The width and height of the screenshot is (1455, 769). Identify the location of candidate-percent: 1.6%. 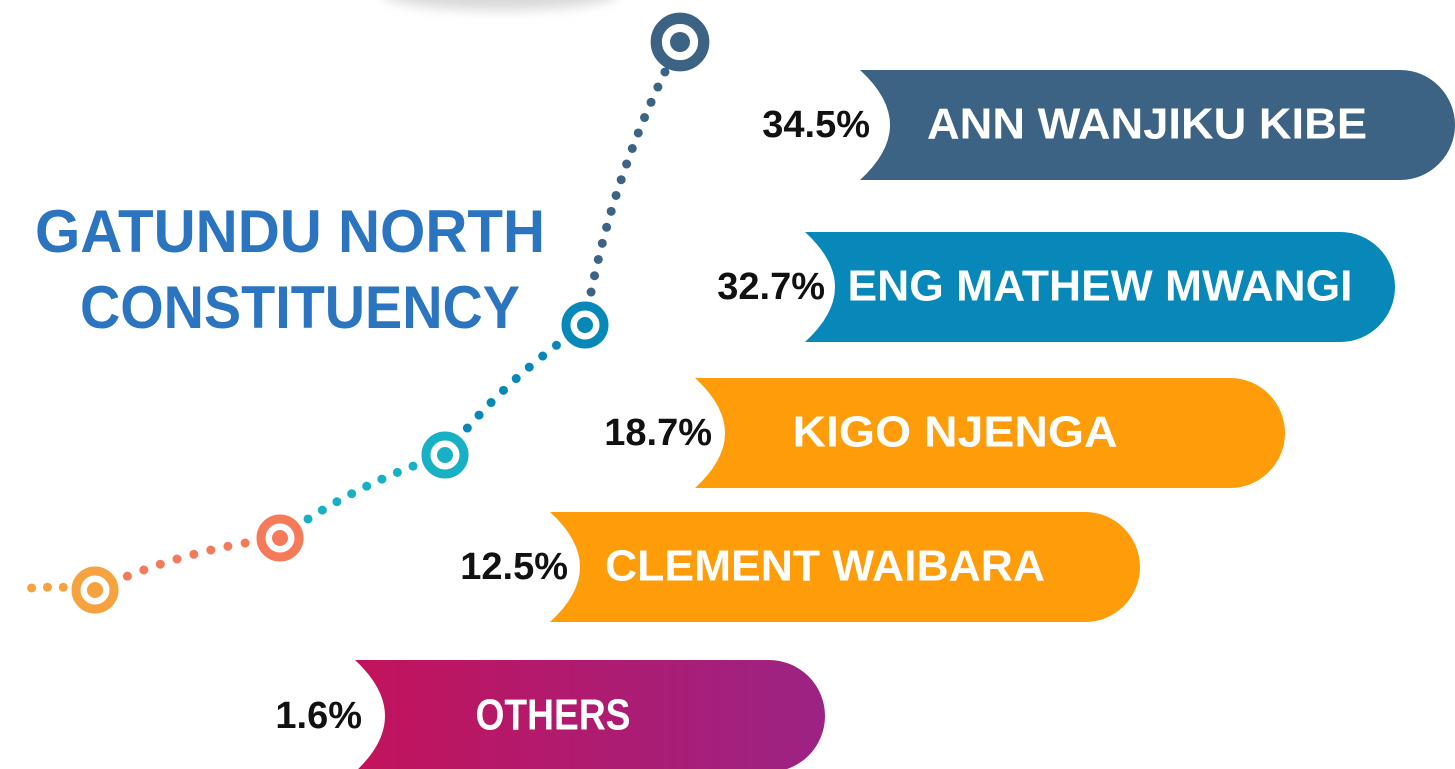
(318, 716).